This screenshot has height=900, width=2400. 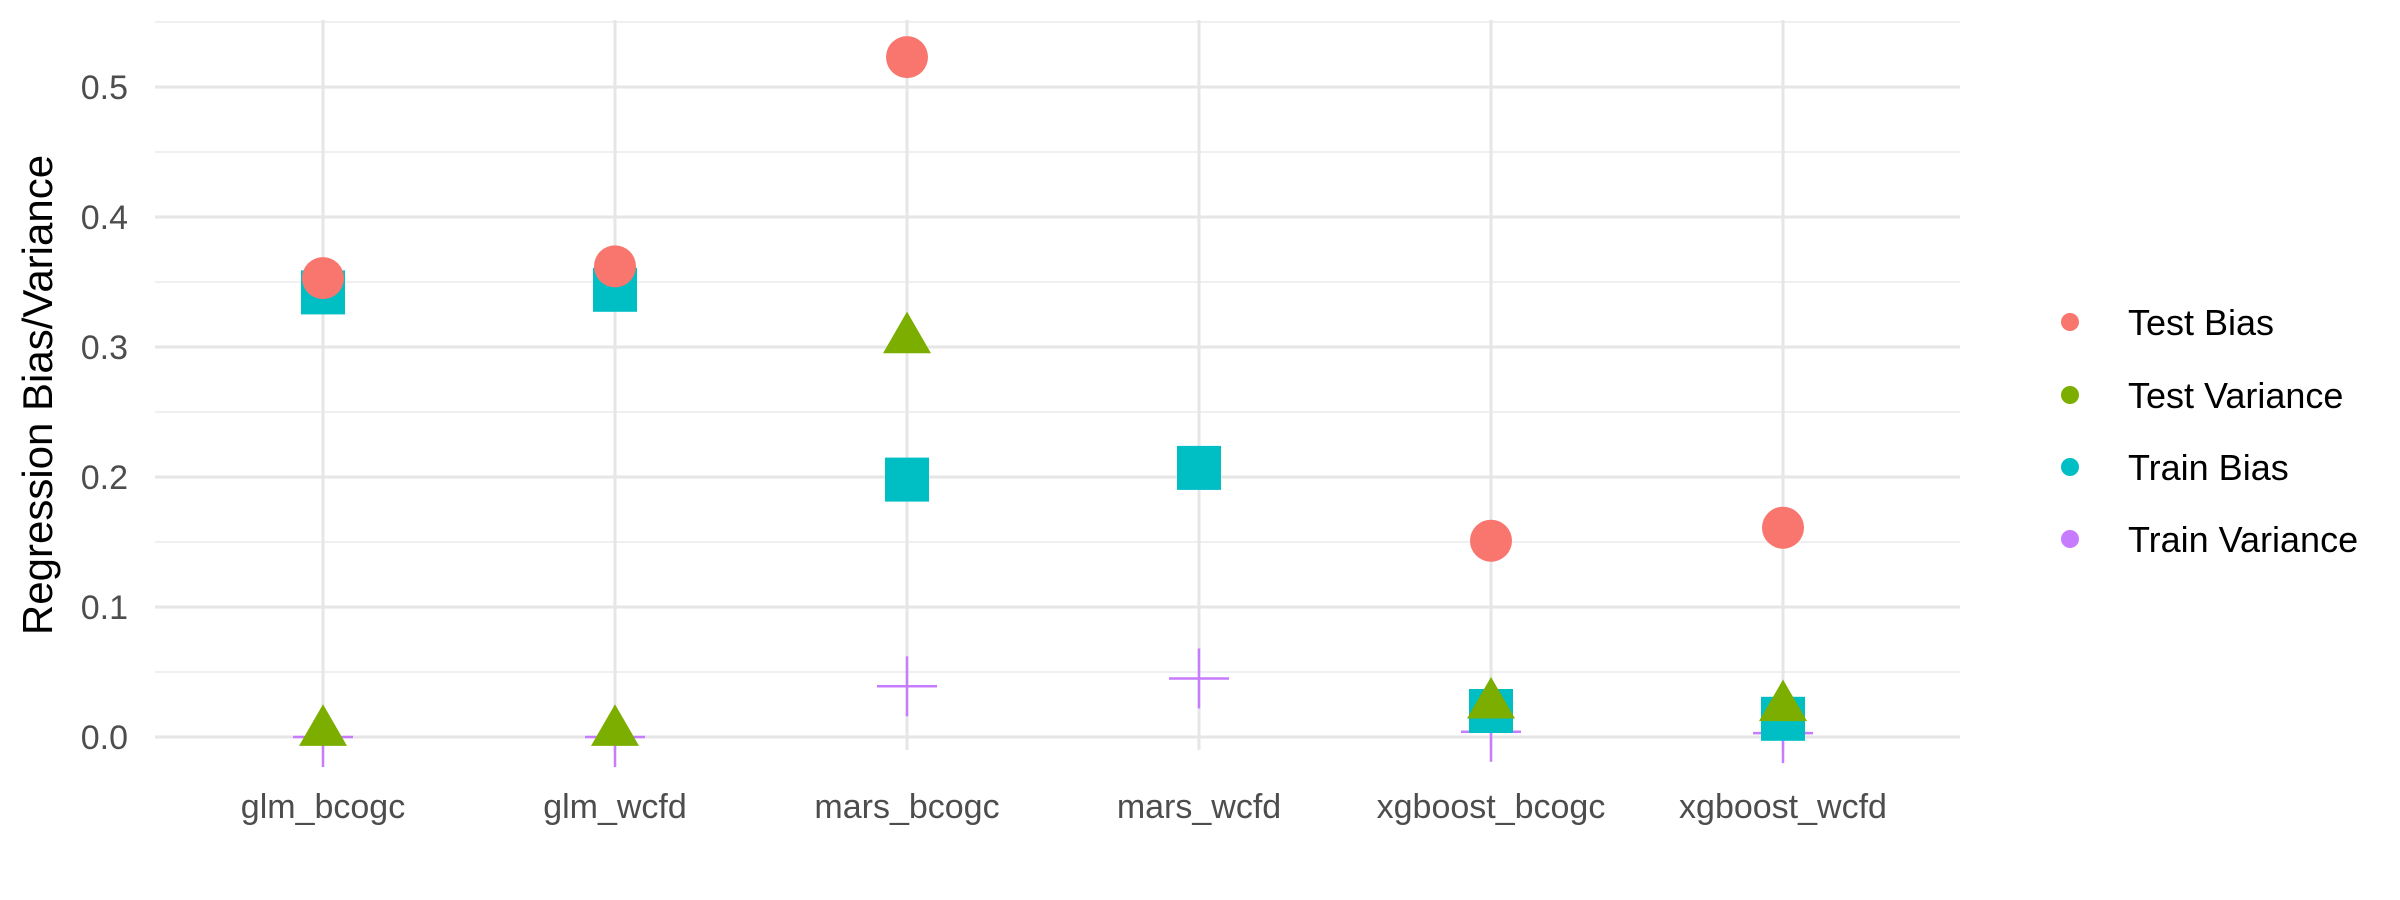 I want to click on legend-key-train-variance, so click(x=2070, y=539).